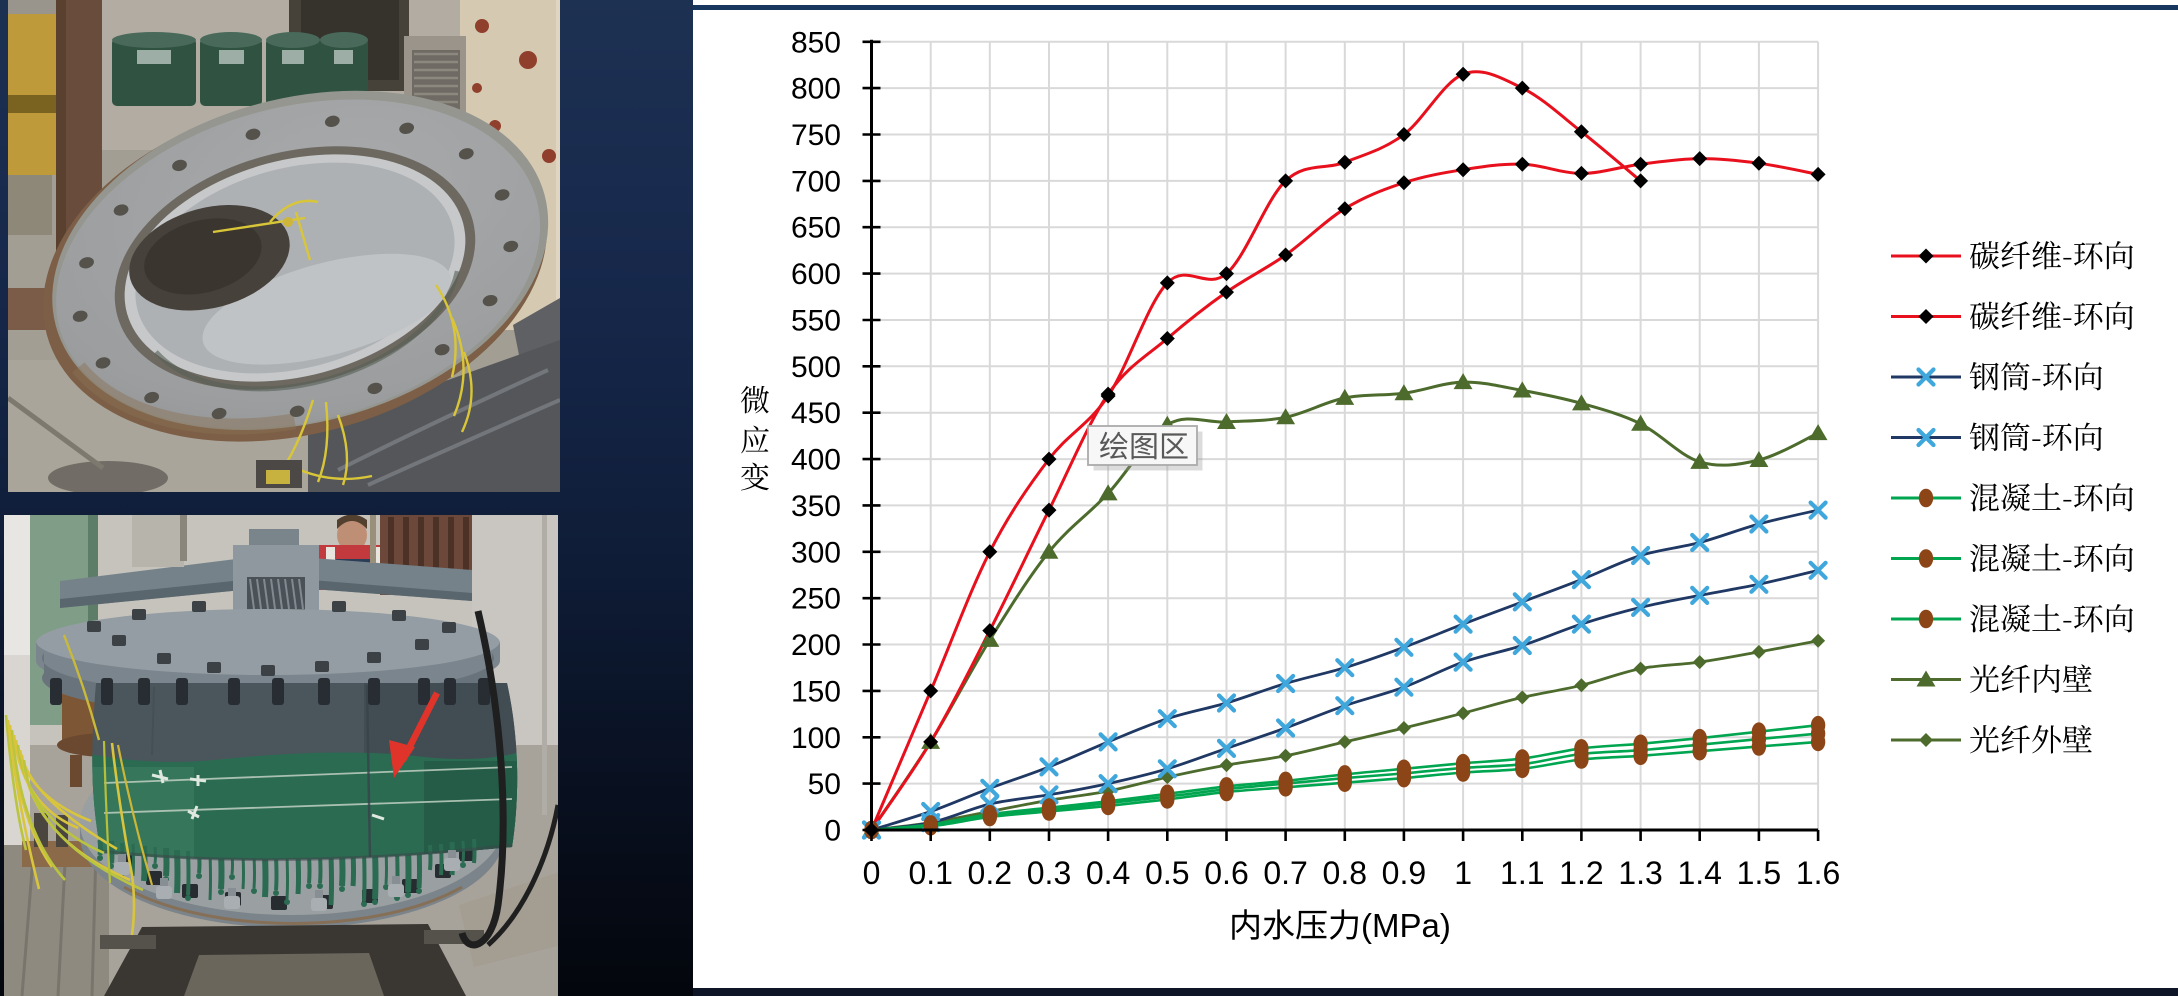  I want to click on svg-text: 500, so click(816, 367).